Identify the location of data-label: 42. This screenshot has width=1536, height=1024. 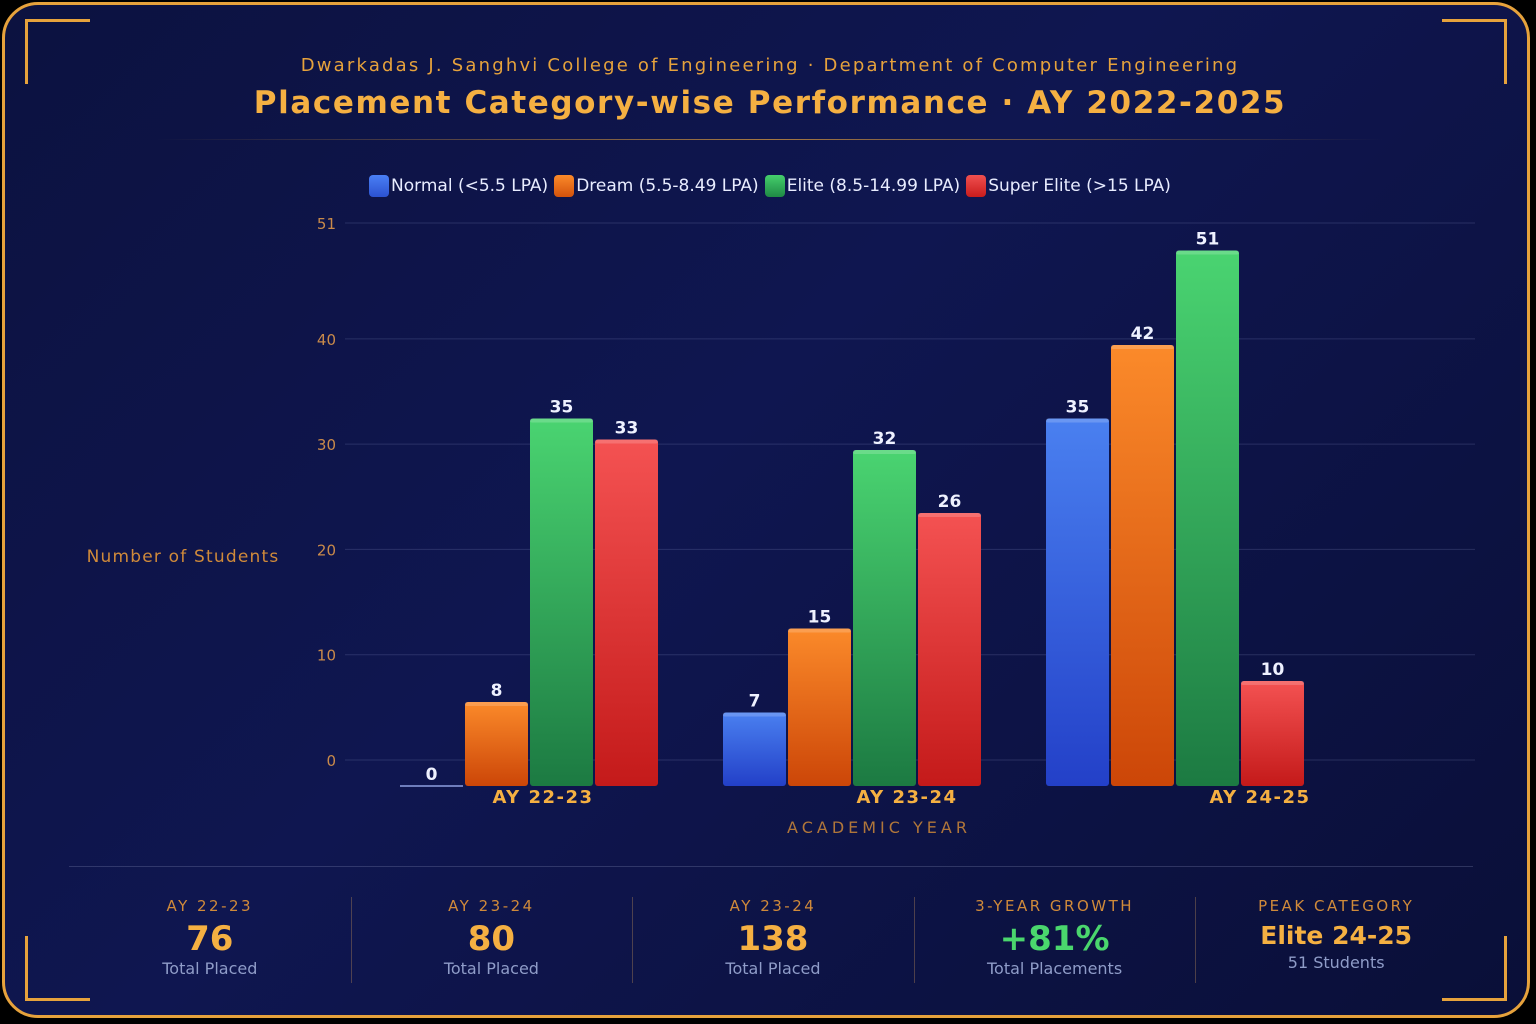
(1143, 334).